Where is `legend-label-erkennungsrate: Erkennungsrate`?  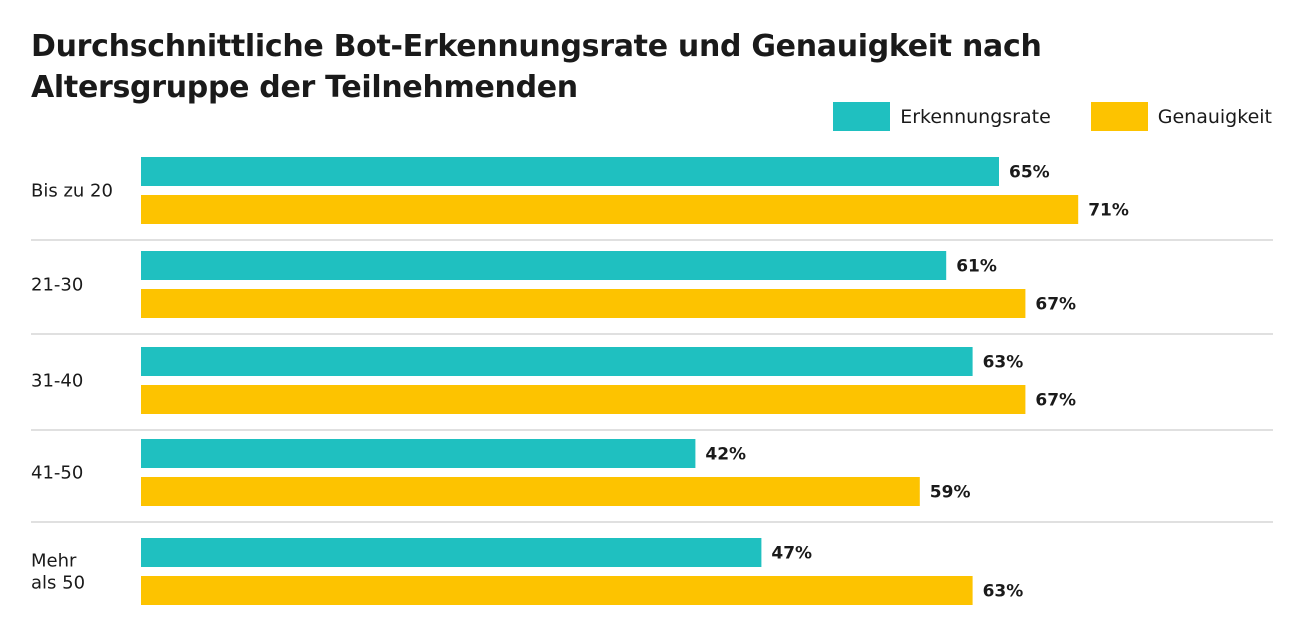 legend-label-erkennungsrate: Erkennungsrate is located at coordinates (975, 116).